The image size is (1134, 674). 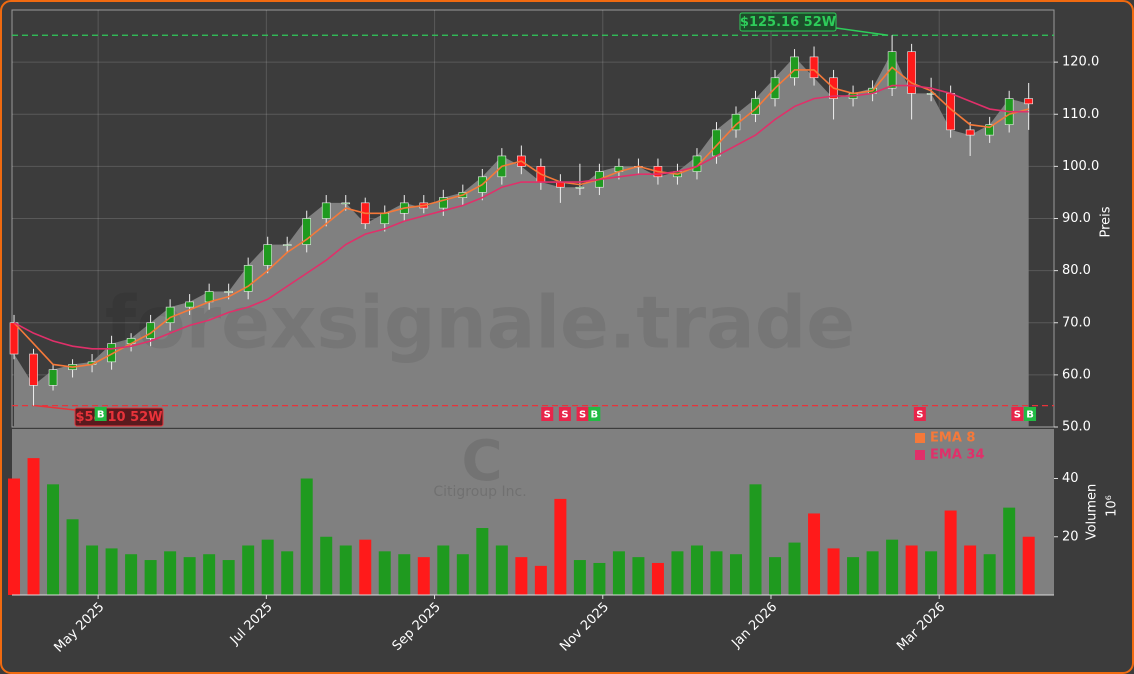 I want to click on annotation-high: $125.16 52W, so click(x=788, y=22).